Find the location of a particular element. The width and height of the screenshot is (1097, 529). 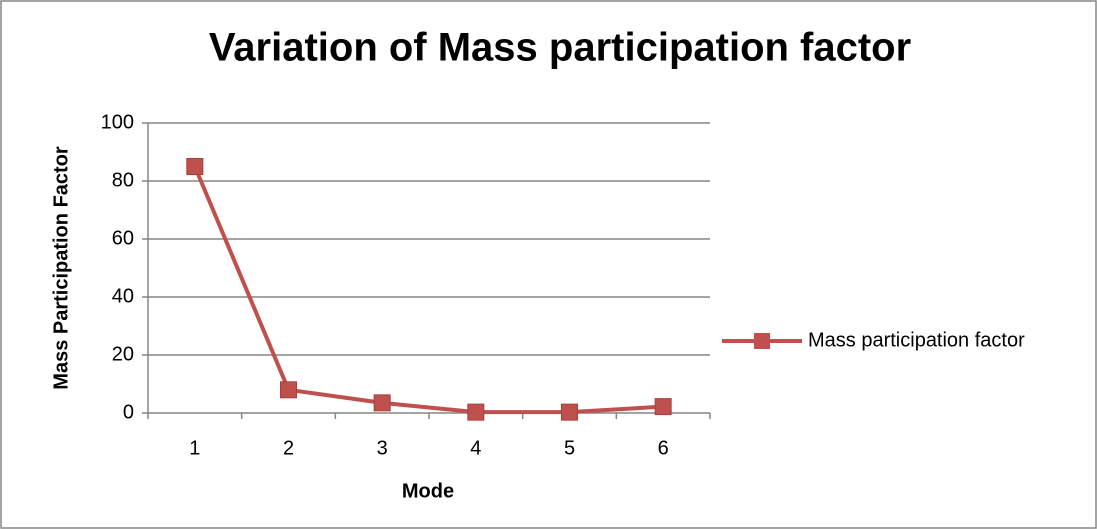

x-tick-label: 2 is located at coordinates (288, 448).